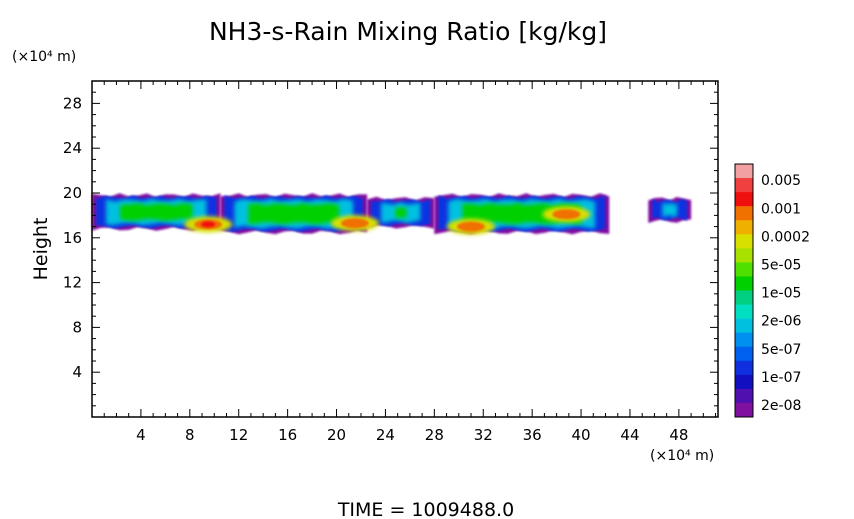  I want to click on colorbar-label: 0.0002, so click(785, 237).